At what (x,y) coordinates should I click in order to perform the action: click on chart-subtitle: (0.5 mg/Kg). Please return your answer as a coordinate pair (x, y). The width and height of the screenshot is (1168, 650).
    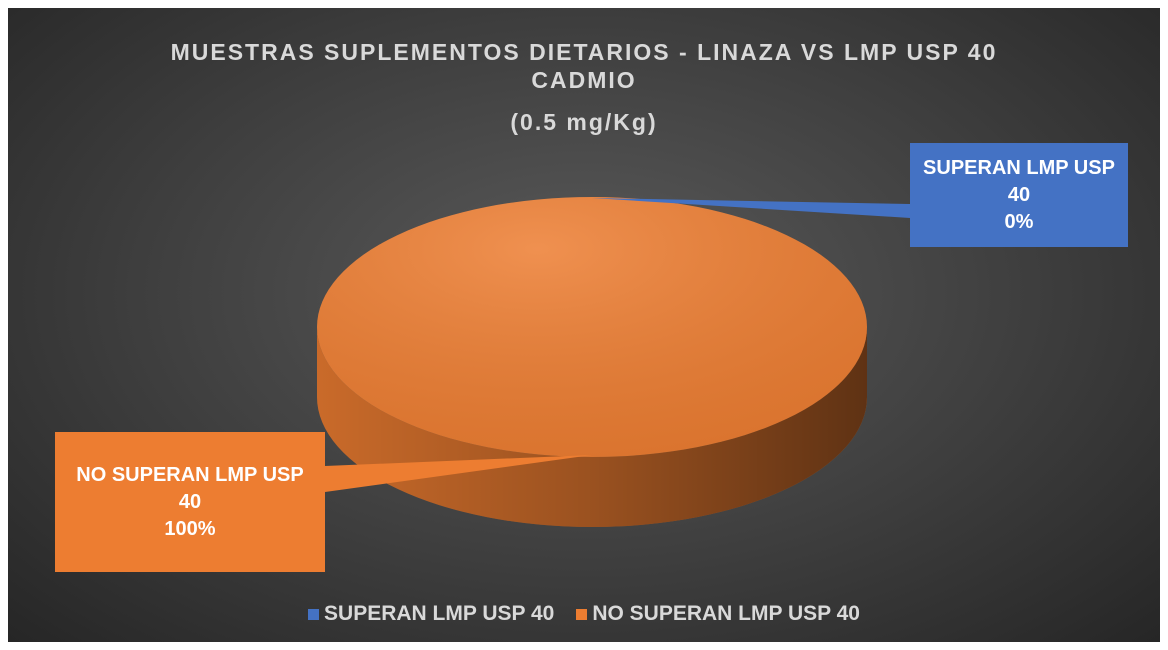
    Looking at the image, I should click on (584, 122).